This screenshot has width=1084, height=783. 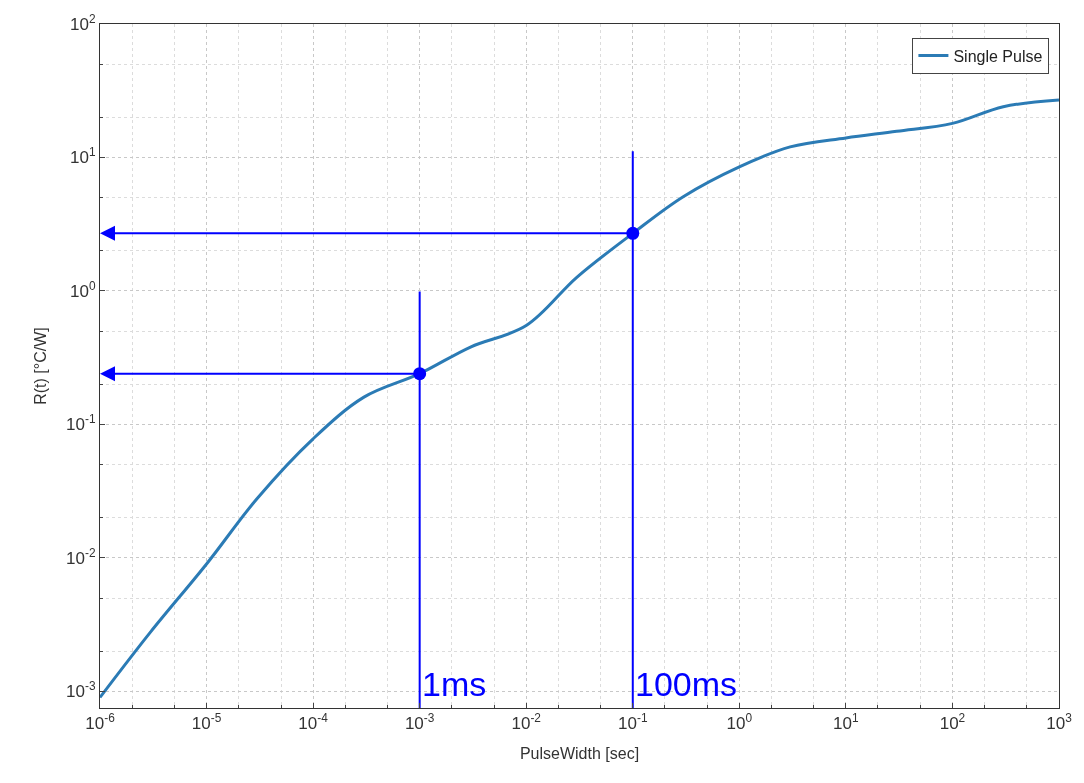 I want to click on y-tick-label: 10$^{0}$, so click(x=83, y=289).